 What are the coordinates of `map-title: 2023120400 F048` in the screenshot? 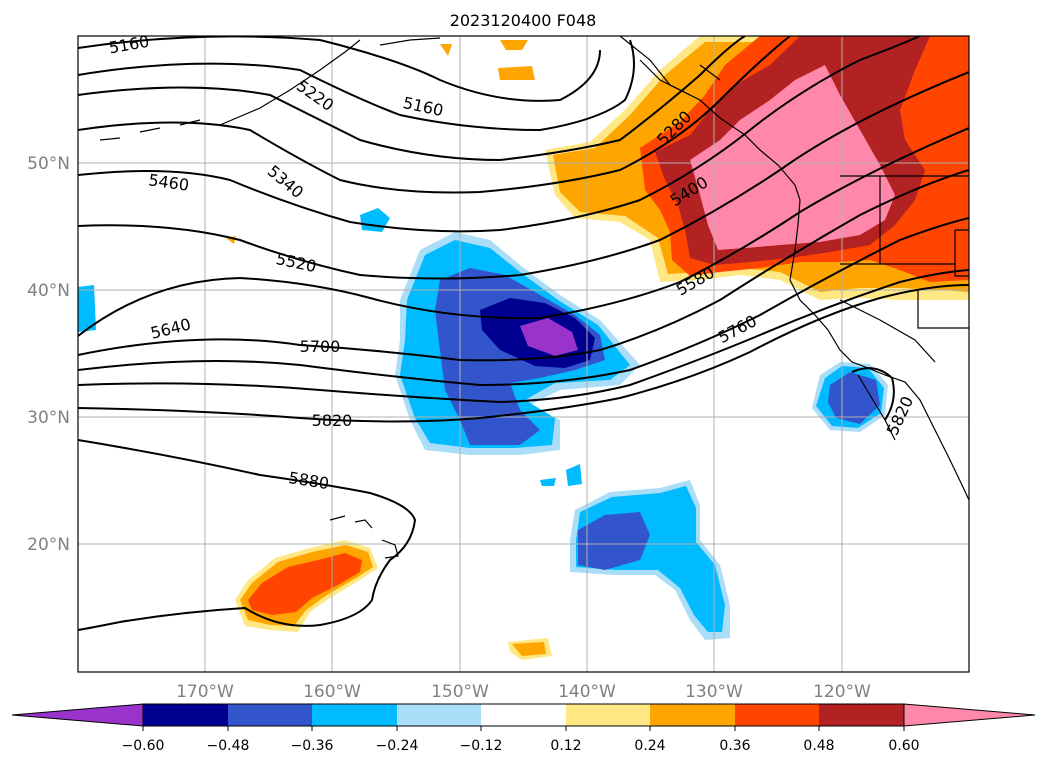 It's located at (523, 20).